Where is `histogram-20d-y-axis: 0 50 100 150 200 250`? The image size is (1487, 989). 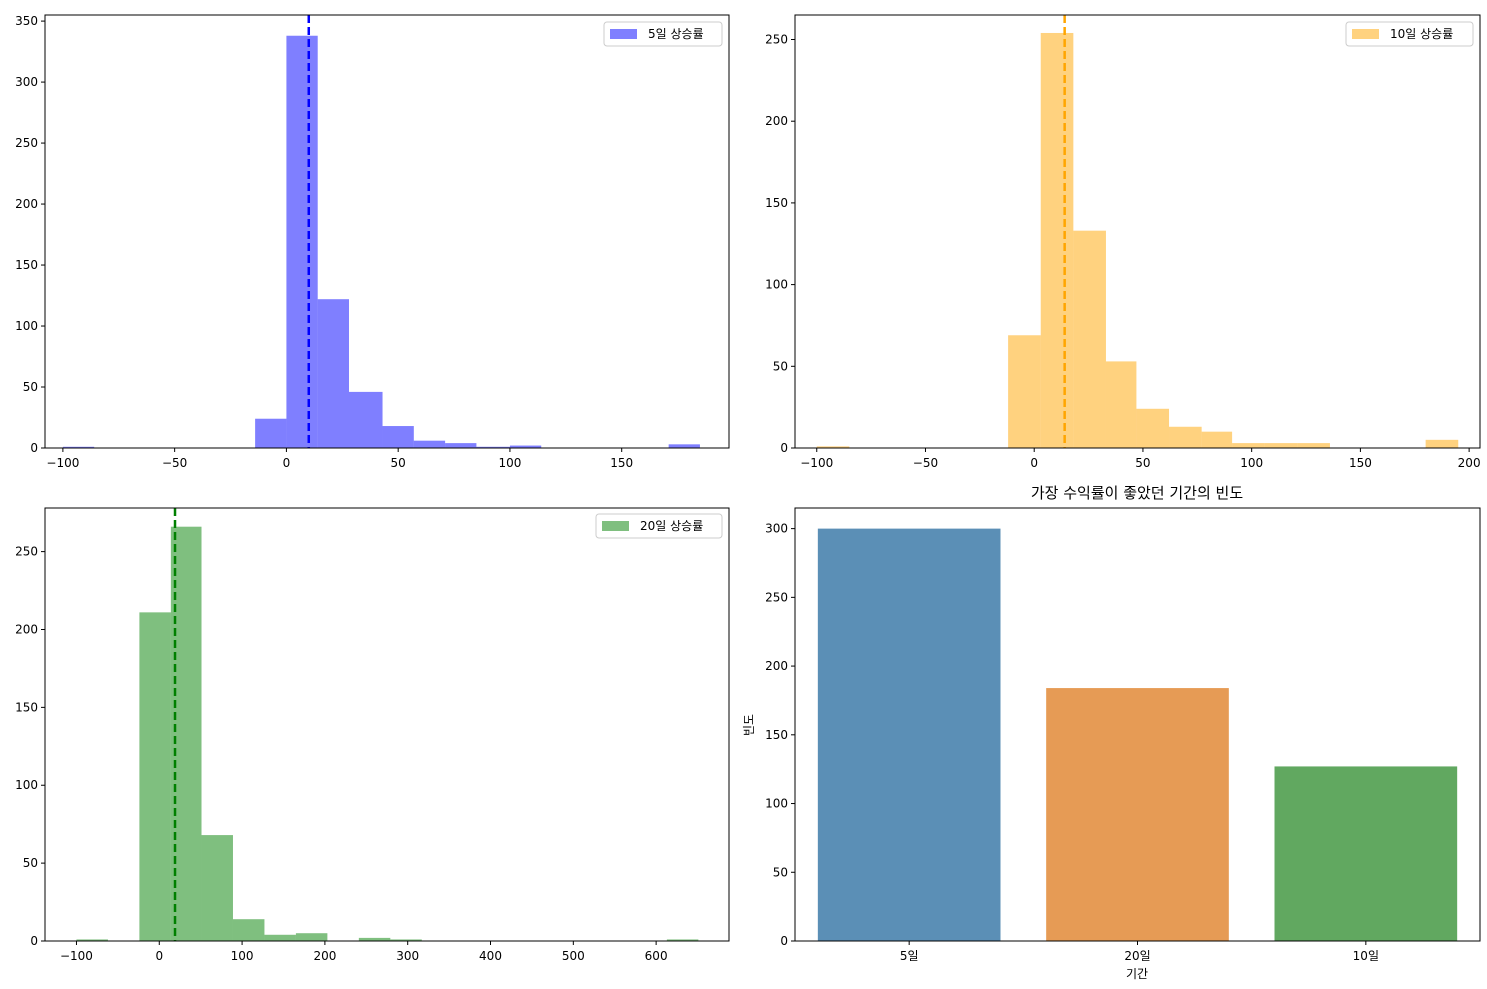 histogram-20d-y-axis: 0 50 100 150 200 250 is located at coordinates (30, 746).